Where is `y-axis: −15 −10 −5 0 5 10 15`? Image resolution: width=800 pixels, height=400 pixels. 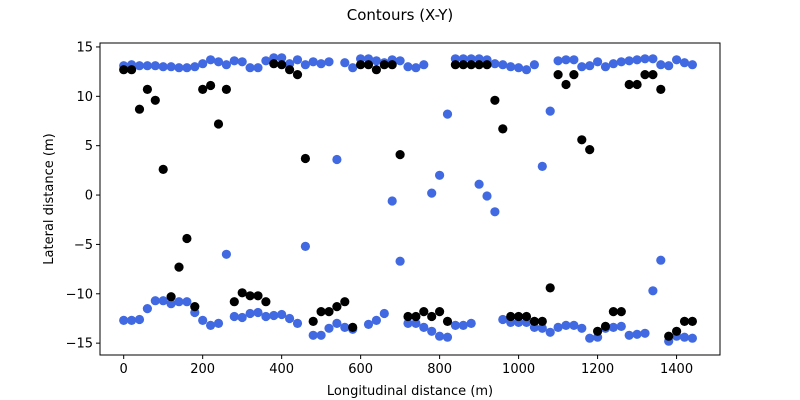
y-axis: −15 −10 −5 0 5 10 15 is located at coordinates (83, 196).